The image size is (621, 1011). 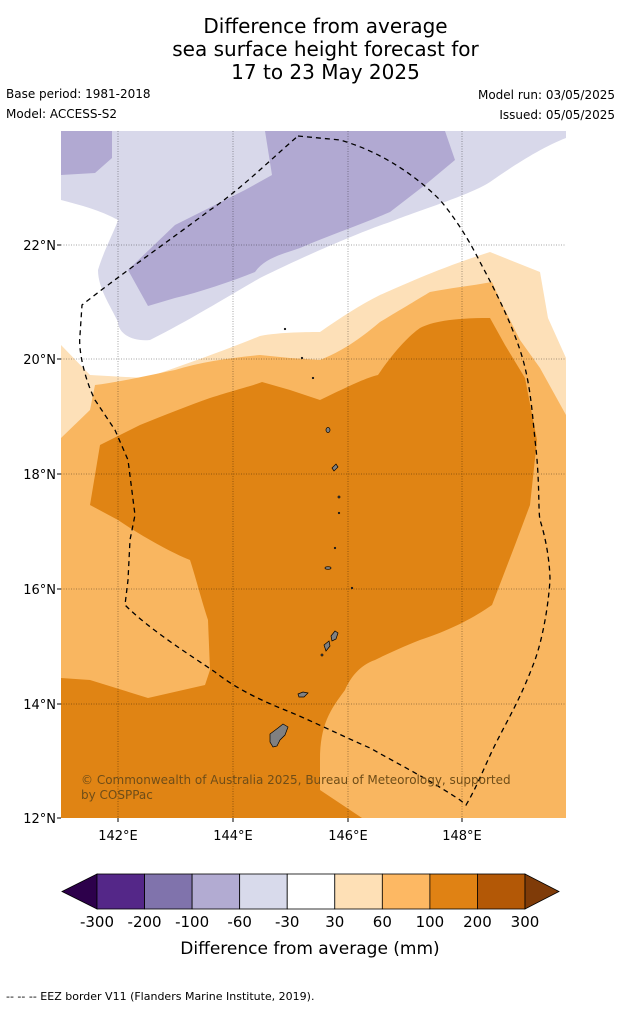 I want to click on colorbar-tick-label: -100, so click(x=192, y=922).